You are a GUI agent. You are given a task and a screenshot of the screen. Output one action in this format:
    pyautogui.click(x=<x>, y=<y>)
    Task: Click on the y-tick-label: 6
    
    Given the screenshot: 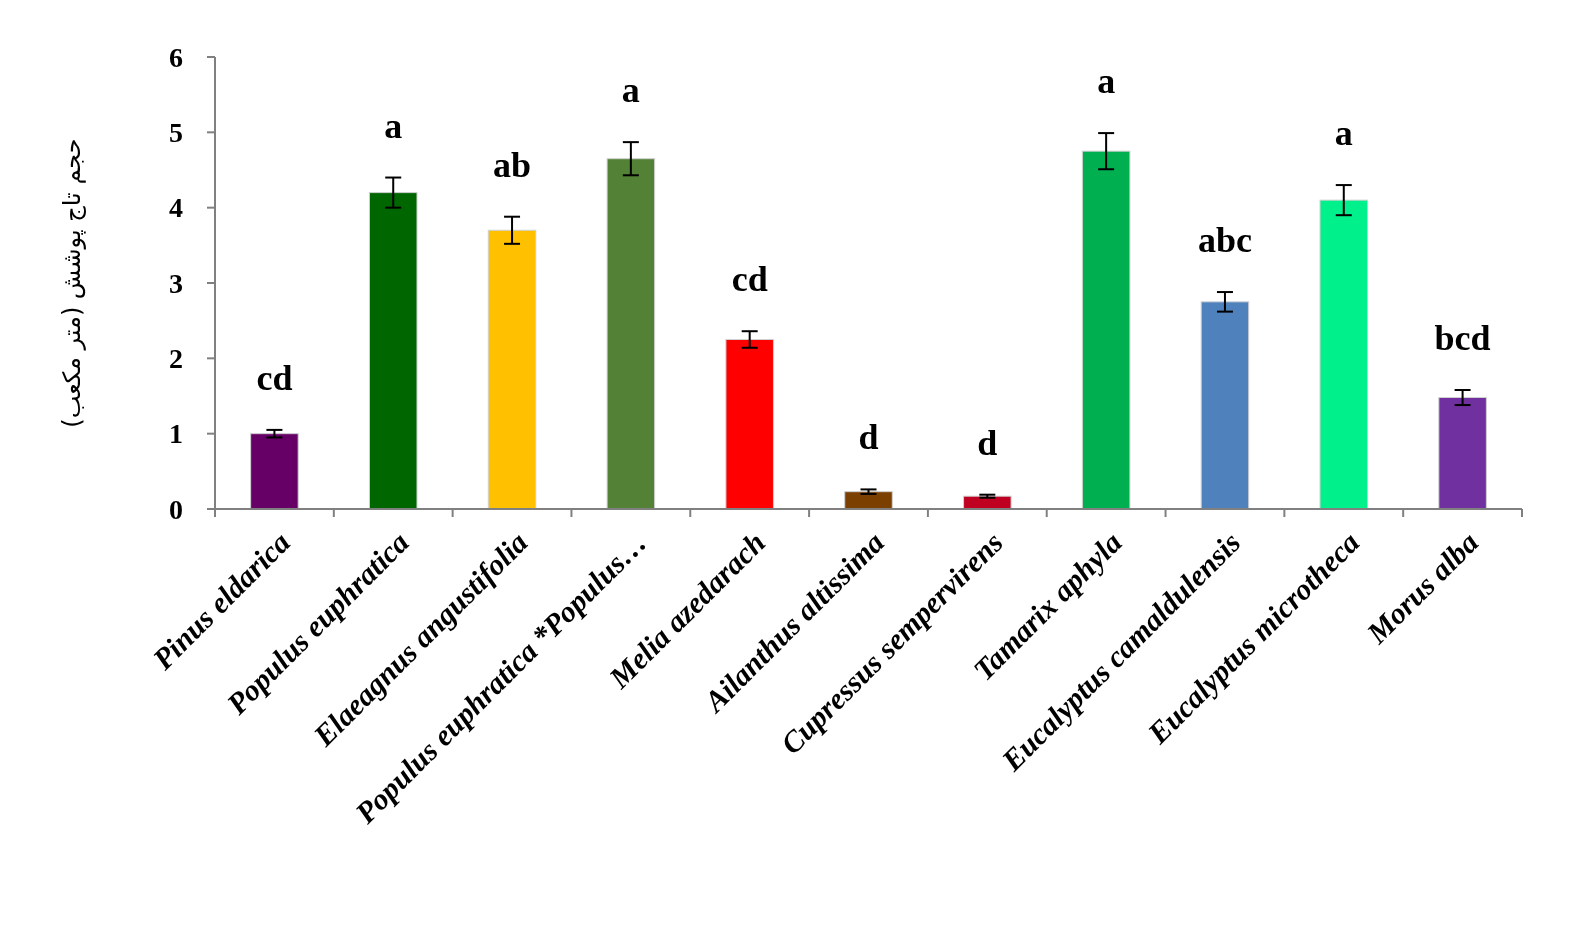 What is the action you would take?
    pyautogui.click(x=176, y=57)
    